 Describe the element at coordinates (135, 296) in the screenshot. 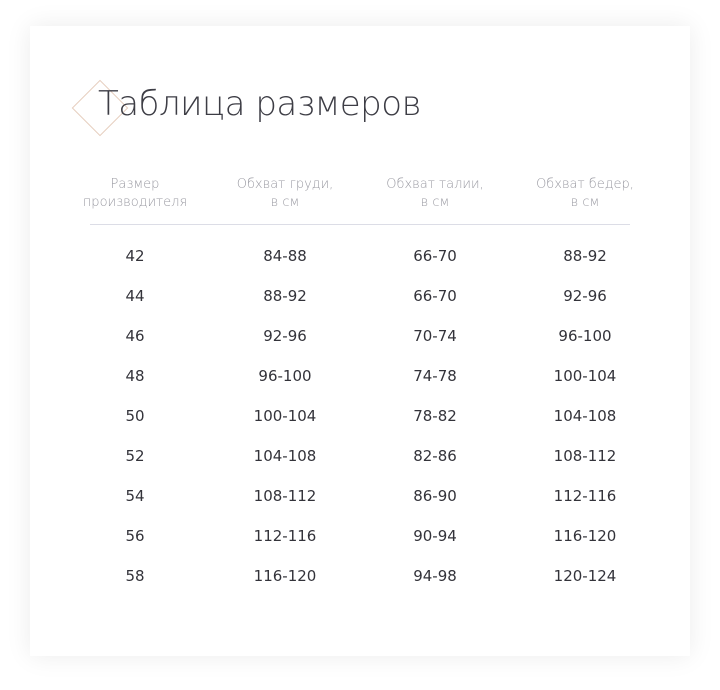

I see `table-cell: 44` at that location.